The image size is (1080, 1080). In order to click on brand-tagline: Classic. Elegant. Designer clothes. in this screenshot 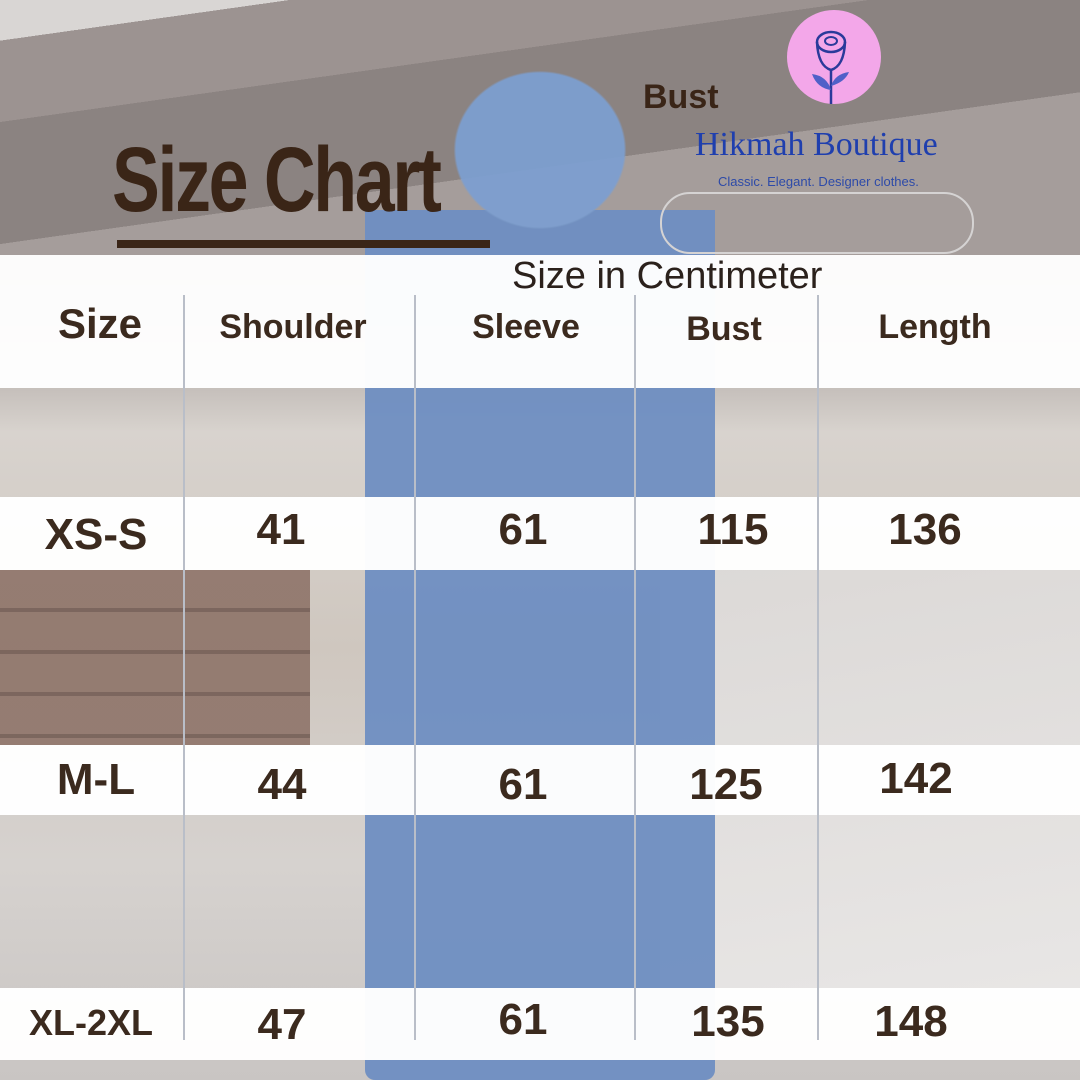, I will do `click(818, 181)`.